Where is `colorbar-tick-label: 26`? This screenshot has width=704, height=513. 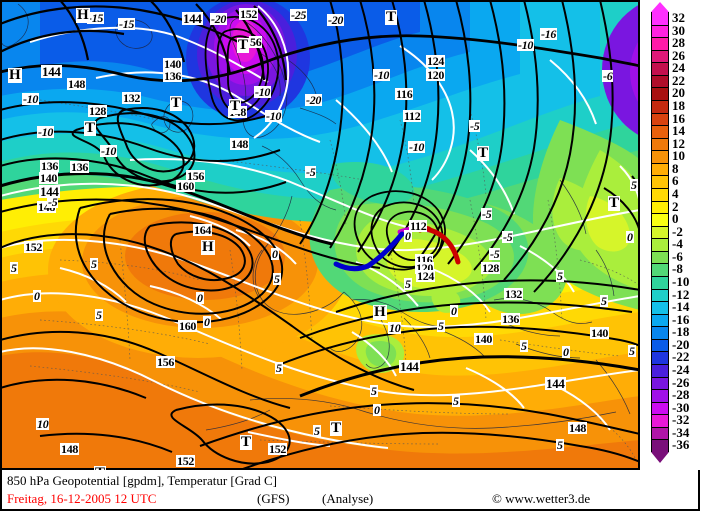 colorbar-tick-label: 26 is located at coordinates (678, 55).